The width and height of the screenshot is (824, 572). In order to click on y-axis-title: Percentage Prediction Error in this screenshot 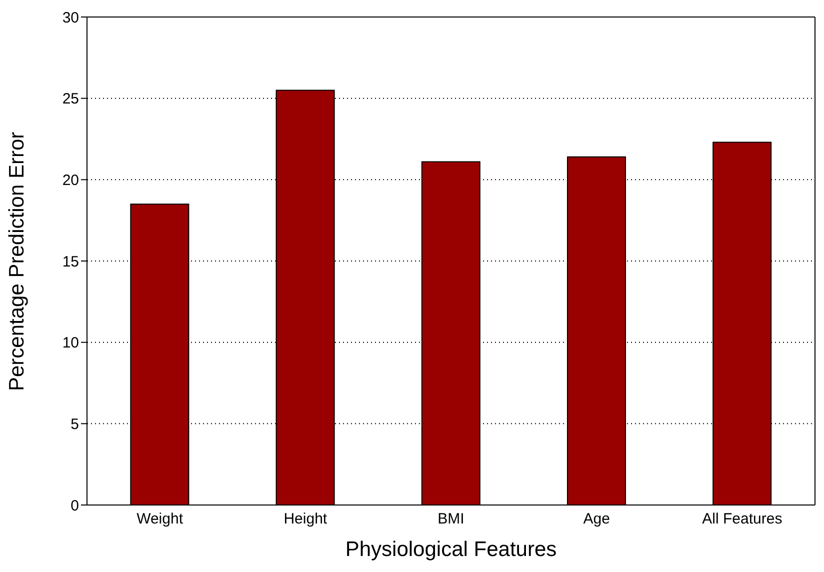, I will do `click(16, 261)`.